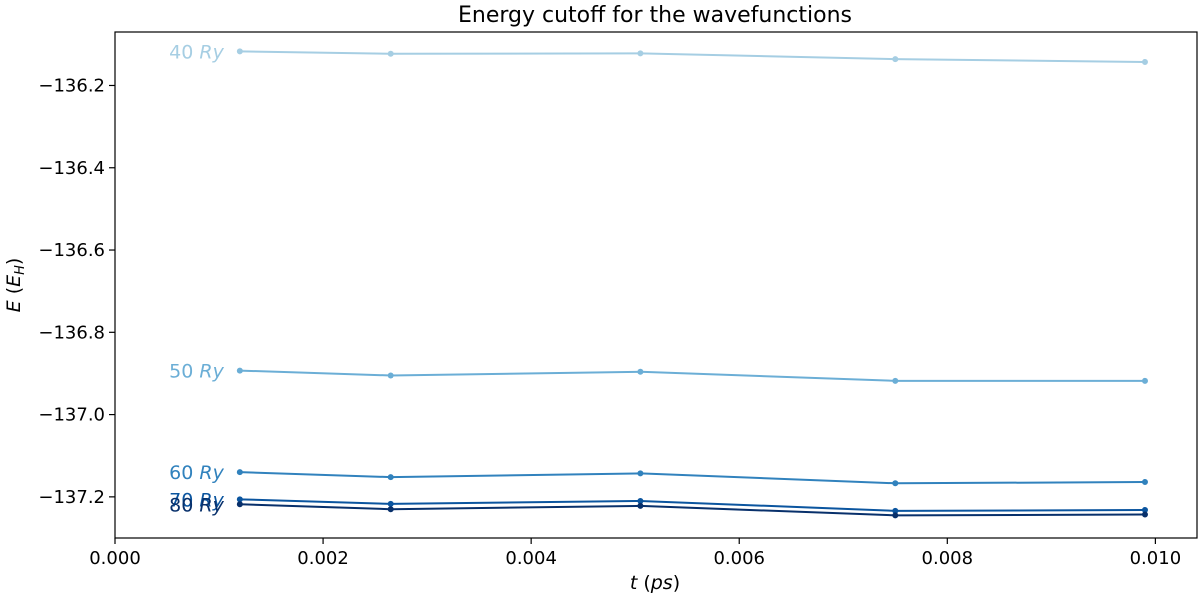 The width and height of the screenshot is (1200, 600). Describe the element at coordinates (71, 250) in the screenshot. I see `y-tick-label: −136.6` at that location.